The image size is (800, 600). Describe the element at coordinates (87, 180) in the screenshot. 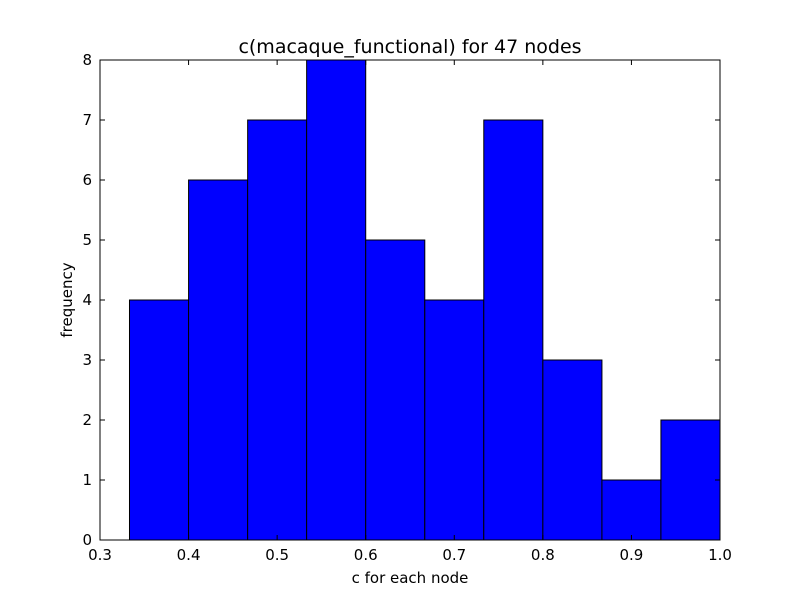

I see `y-tick-label: 6` at that location.